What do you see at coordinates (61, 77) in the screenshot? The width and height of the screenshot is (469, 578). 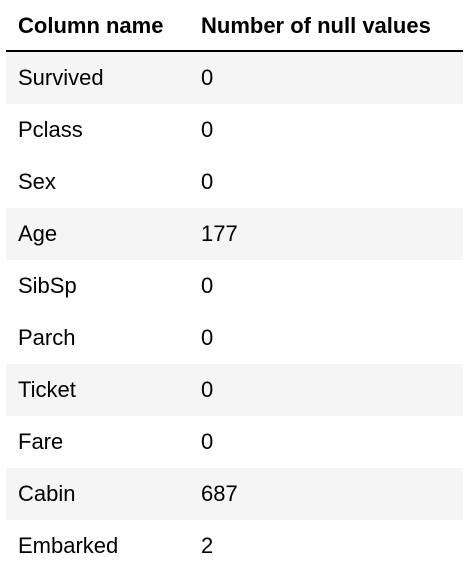 I see `cell-column-name: Survived` at bounding box center [61, 77].